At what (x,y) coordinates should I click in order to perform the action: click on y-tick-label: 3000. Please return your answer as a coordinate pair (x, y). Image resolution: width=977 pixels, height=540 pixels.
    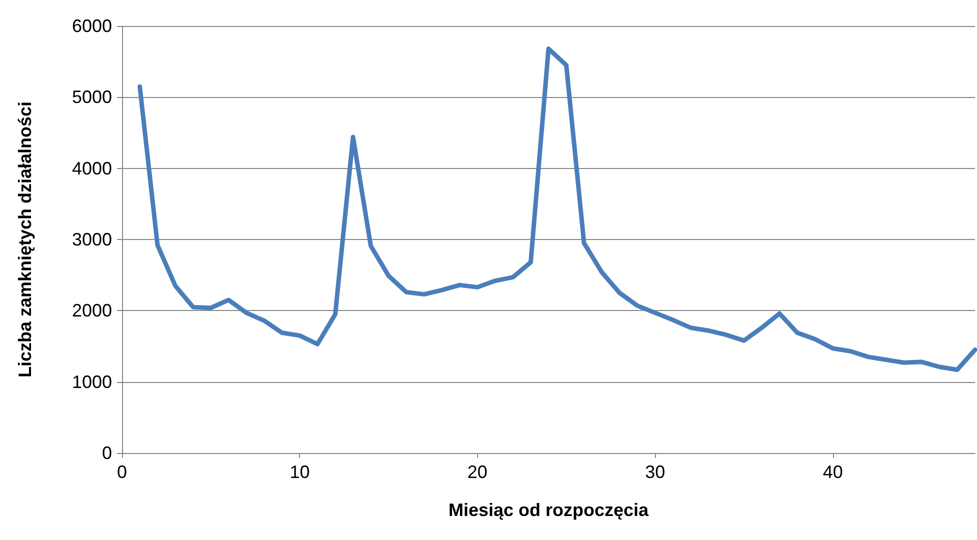
    Looking at the image, I should click on (92, 240).